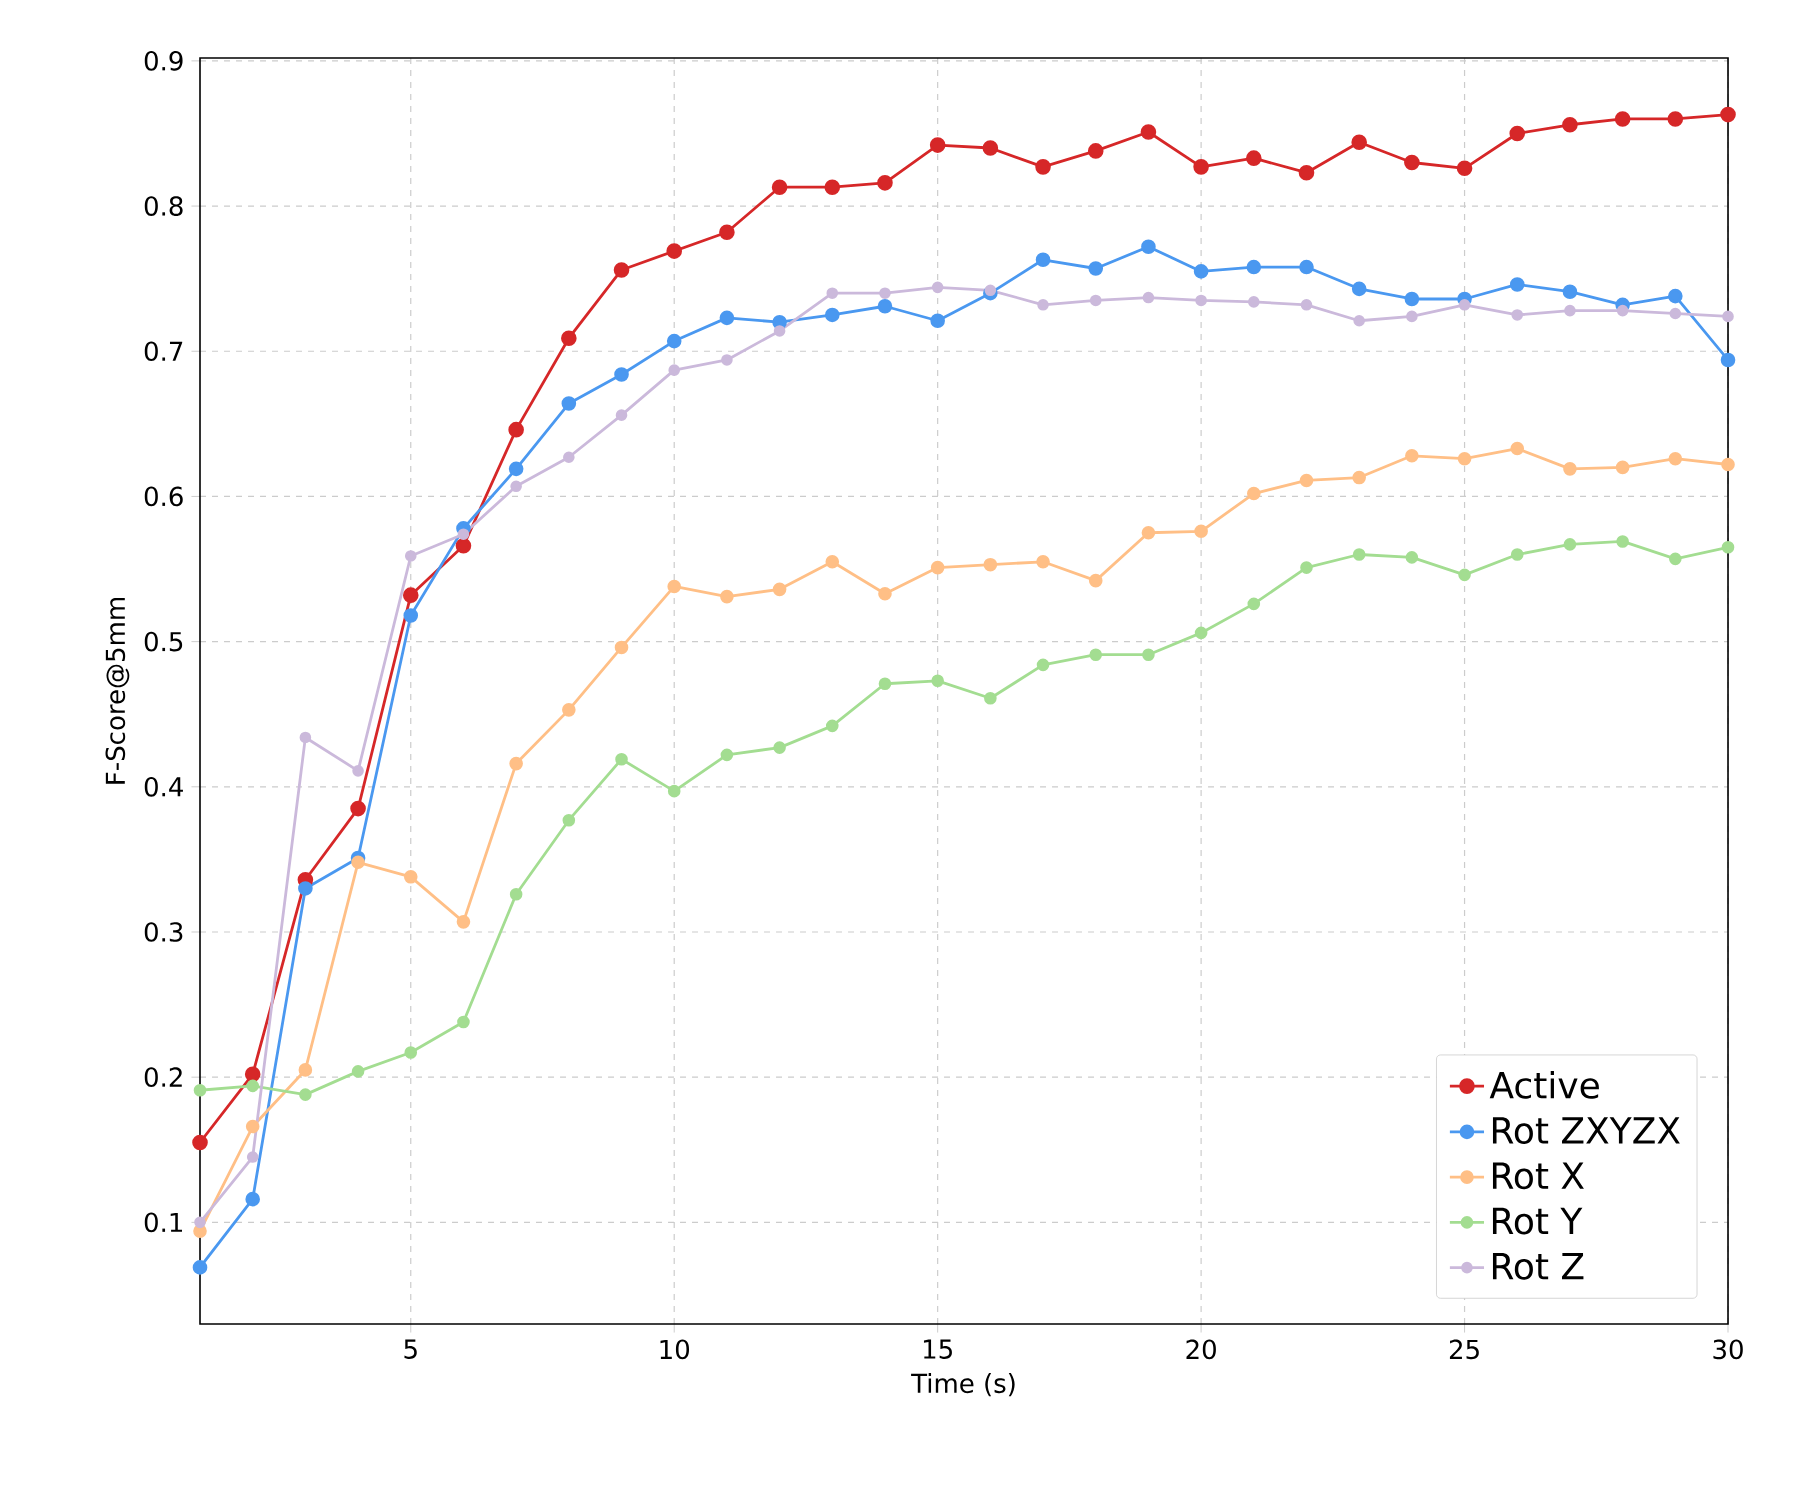  I want to click on x-tick-label: 5, so click(410, 1349).